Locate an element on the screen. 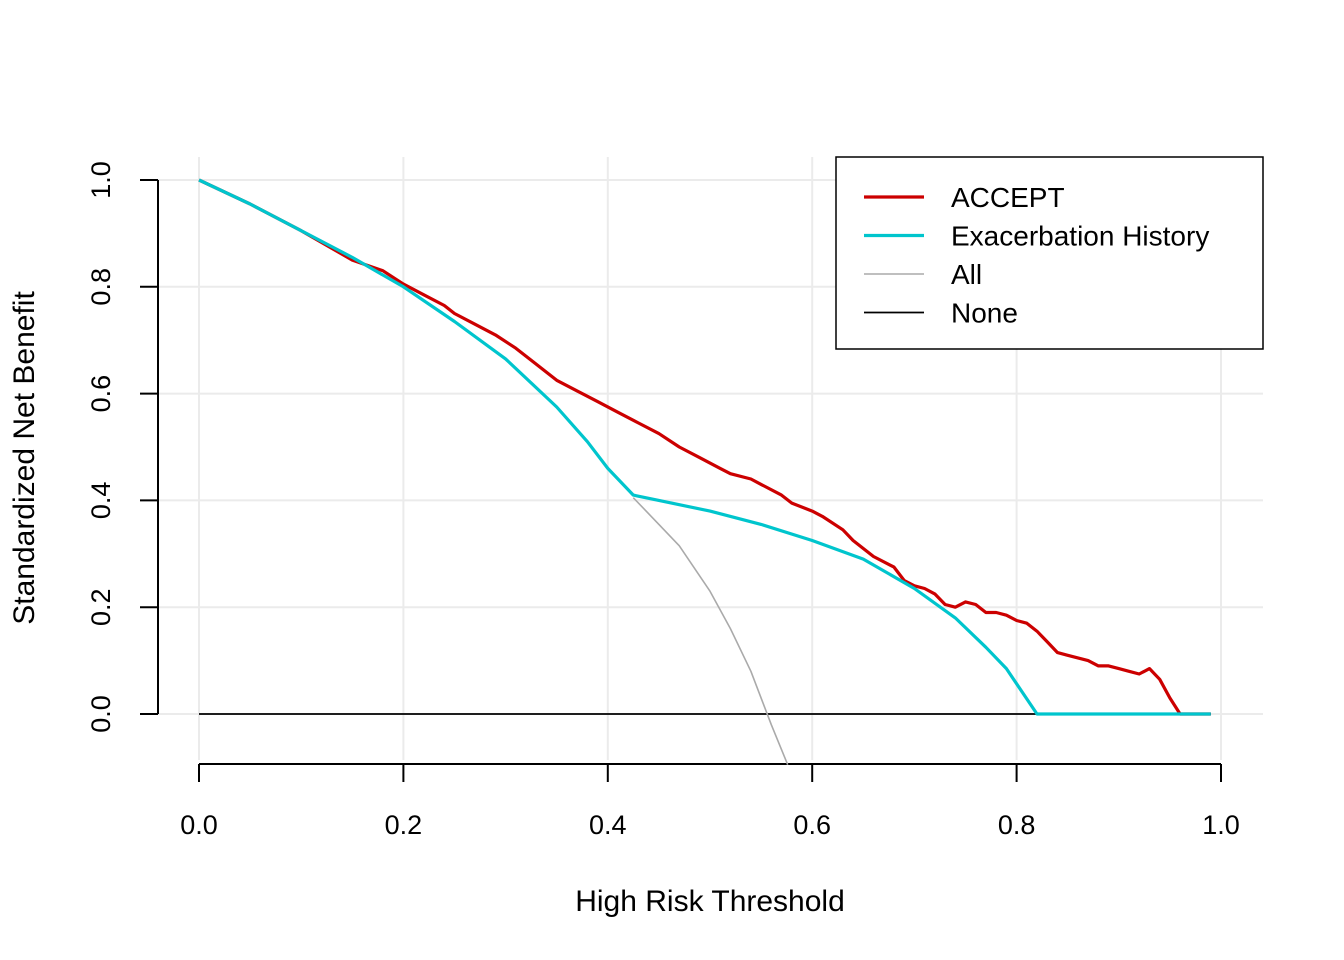 The width and height of the screenshot is (1344, 960). legend: ACCEPT Exacerbation History All None is located at coordinates (1049, 253).